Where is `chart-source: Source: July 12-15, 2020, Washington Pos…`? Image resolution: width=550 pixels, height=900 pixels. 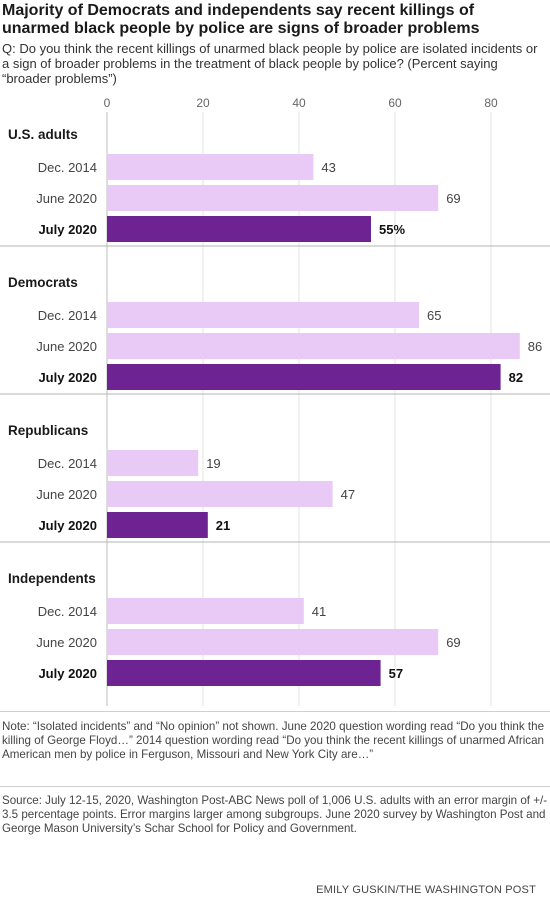 chart-source: Source: July 12-15, 2020, Washington Pos… is located at coordinates (275, 814).